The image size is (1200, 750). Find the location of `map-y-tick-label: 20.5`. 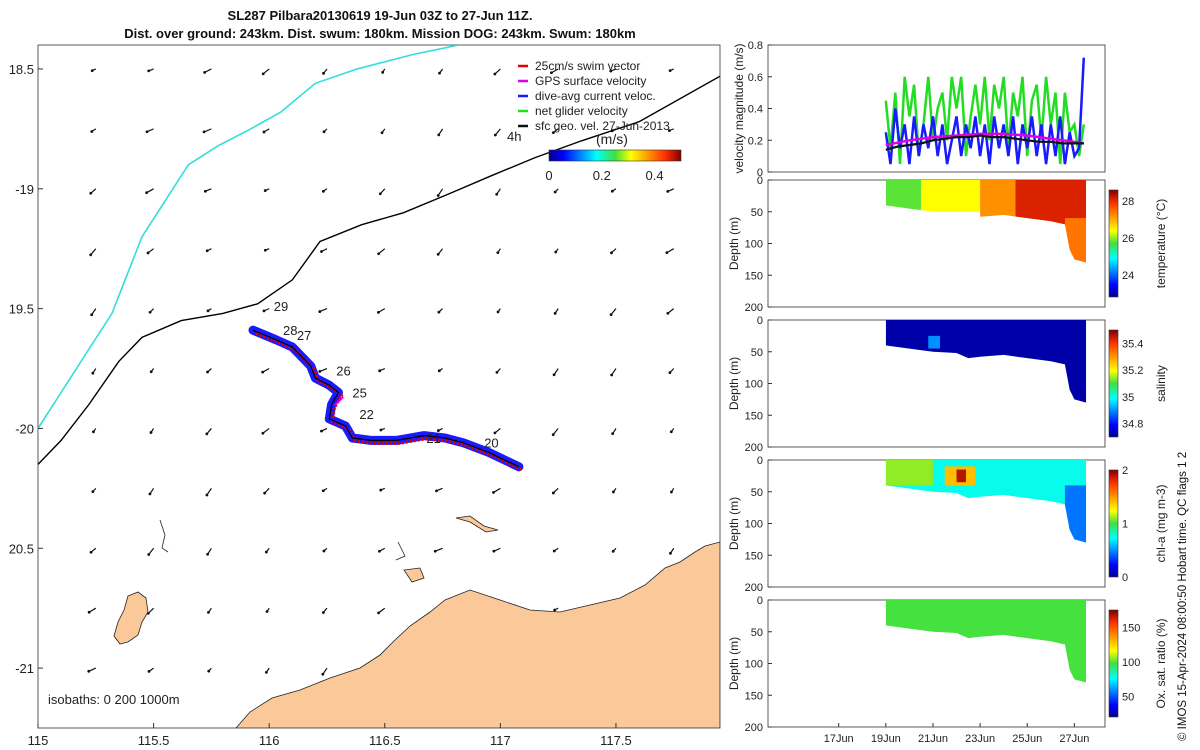

map-y-tick-label: 20.5 is located at coordinates (21, 548).